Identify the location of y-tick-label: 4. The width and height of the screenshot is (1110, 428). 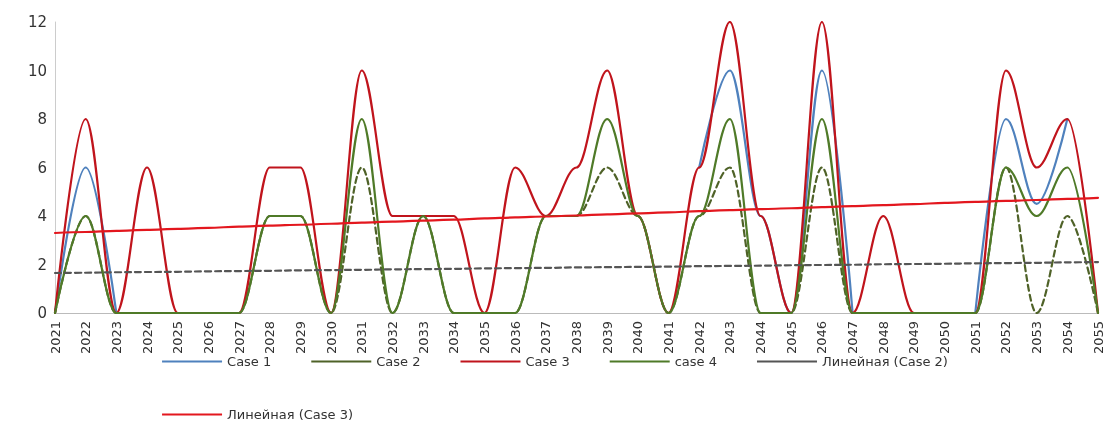
(42, 216).